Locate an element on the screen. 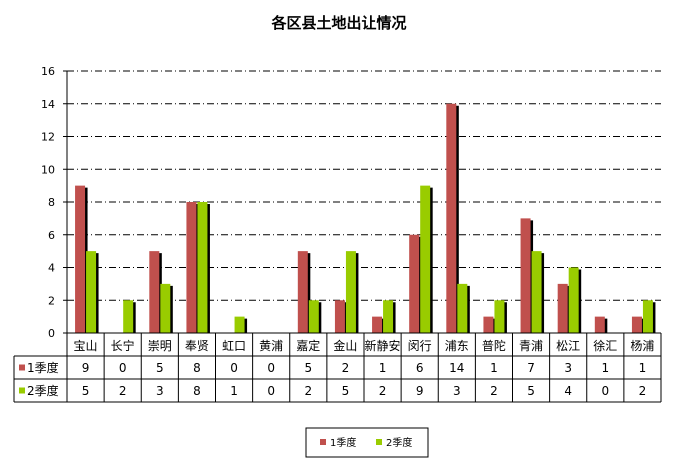 The width and height of the screenshot is (678, 467). category-label: 奉贤 is located at coordinates (197, 346).